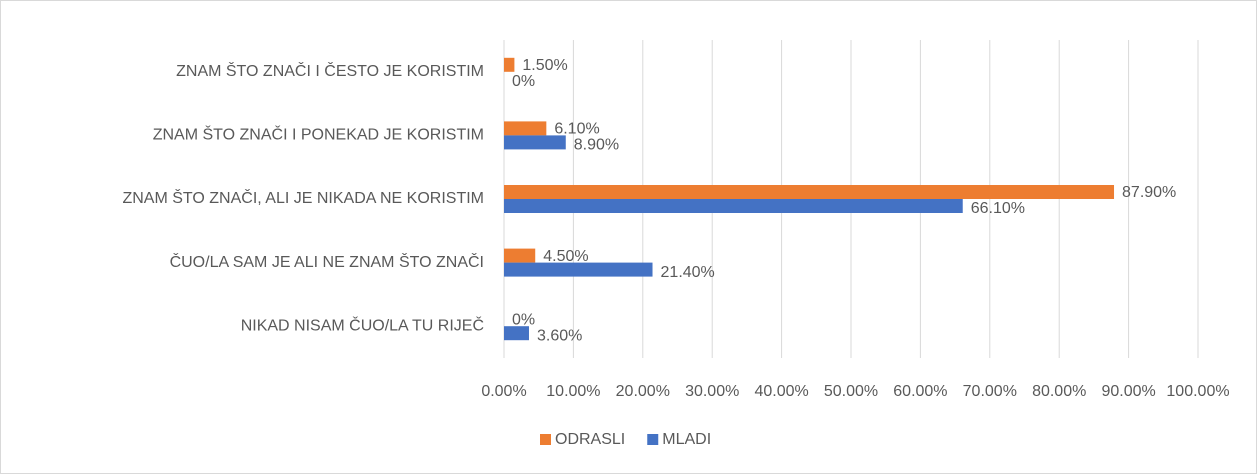  What do you see at coordinates (781, 391) in the screenshot?
I see `x-tick-label: 40.00%` at bounding box center [781, 391].